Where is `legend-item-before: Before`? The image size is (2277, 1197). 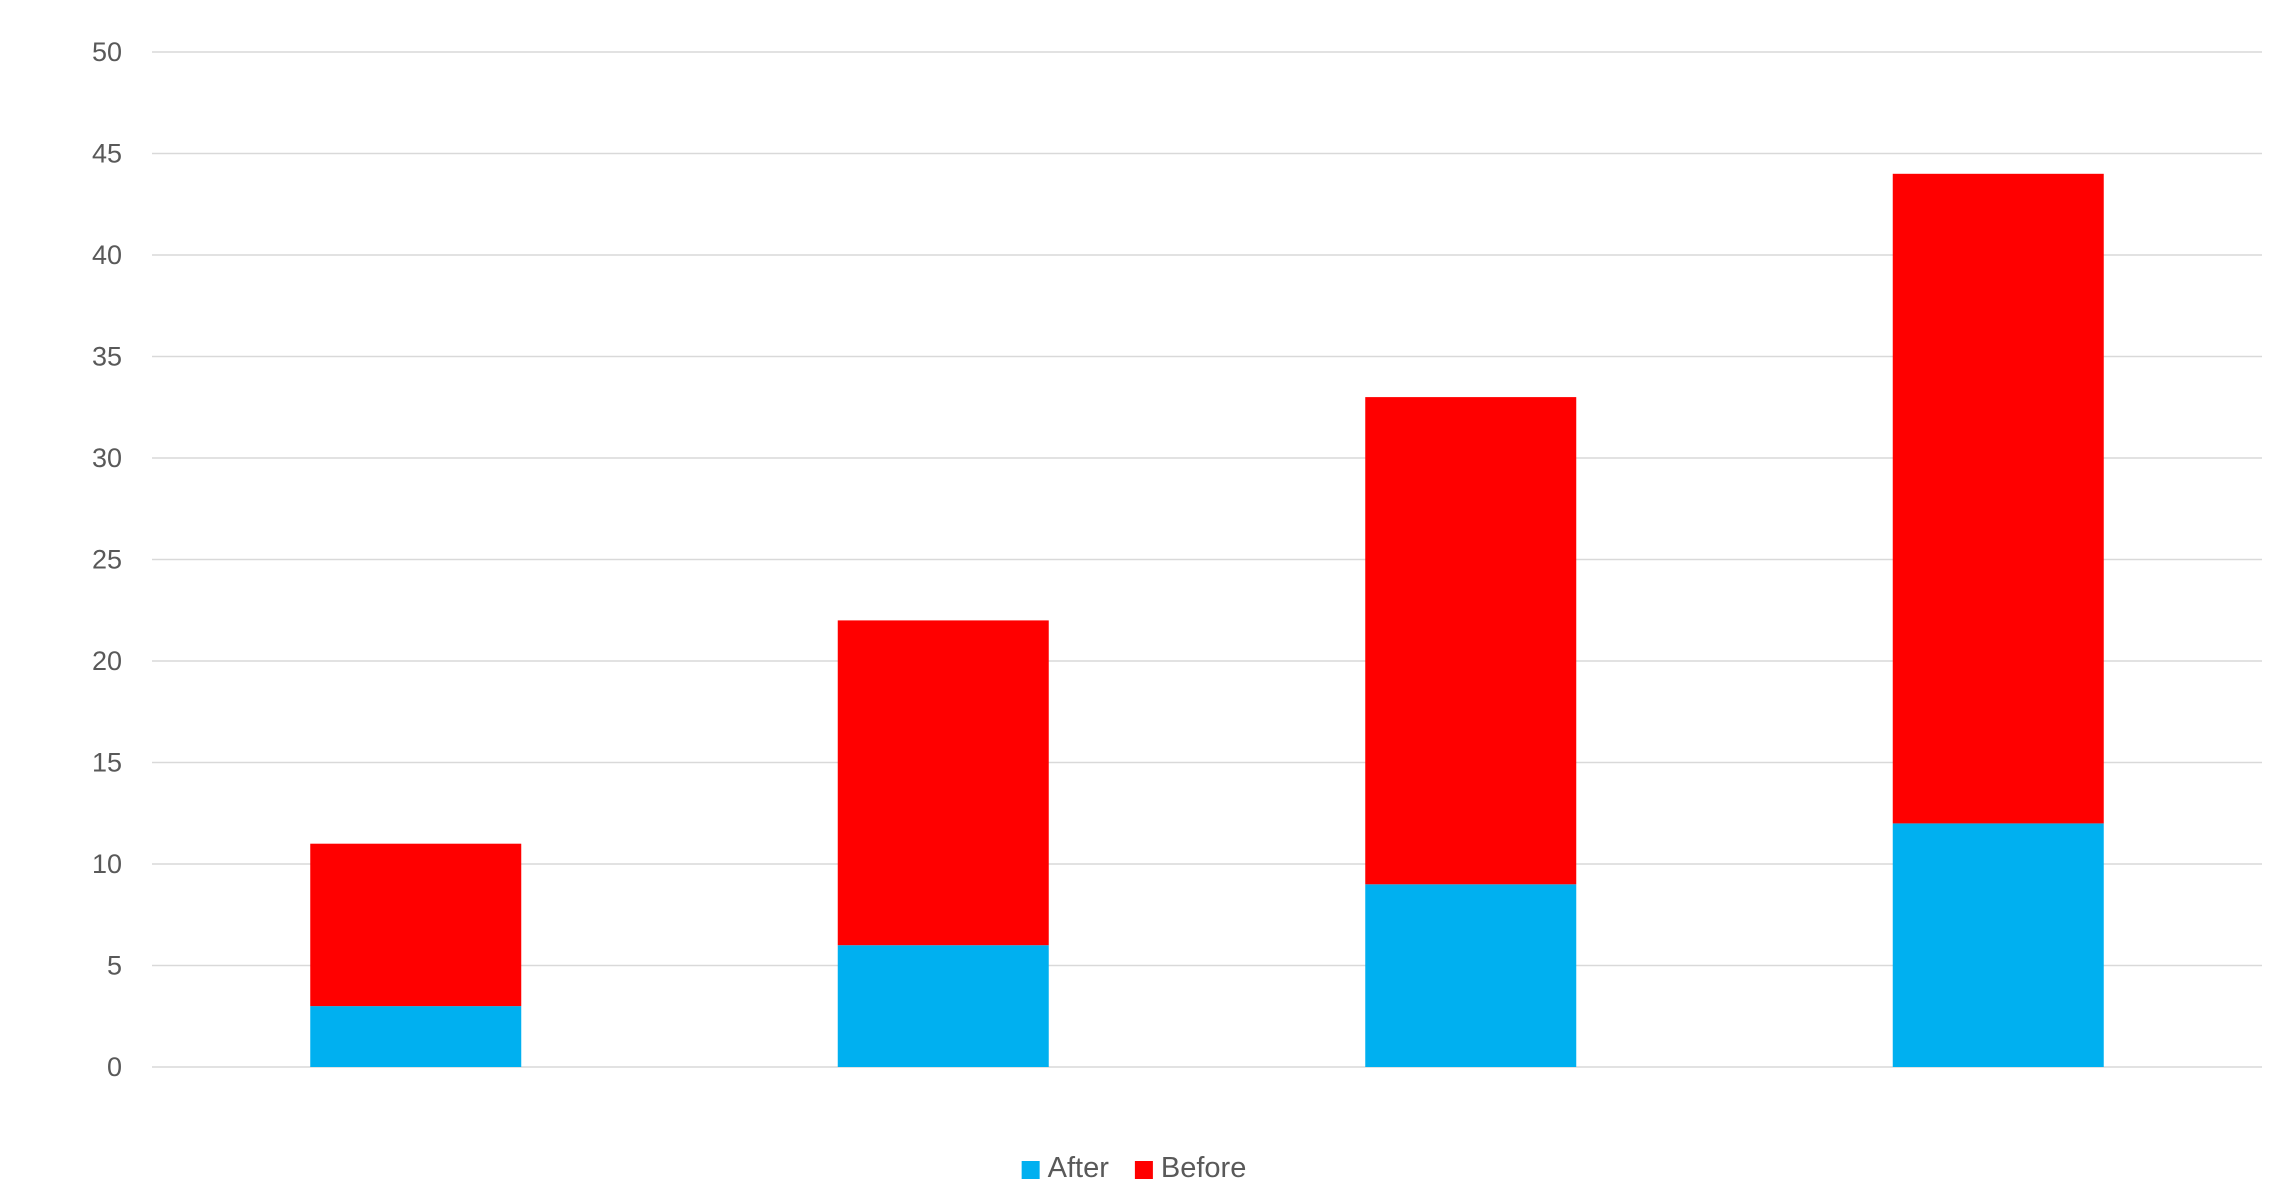 legend-item-before: Before is located at coordinates (1190, 1168).